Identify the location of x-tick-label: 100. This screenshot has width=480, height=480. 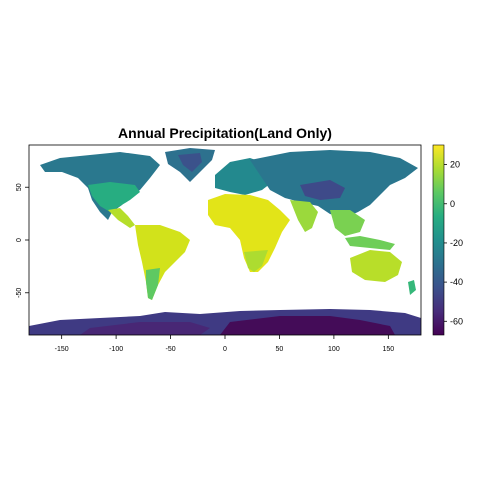
(334, 349).